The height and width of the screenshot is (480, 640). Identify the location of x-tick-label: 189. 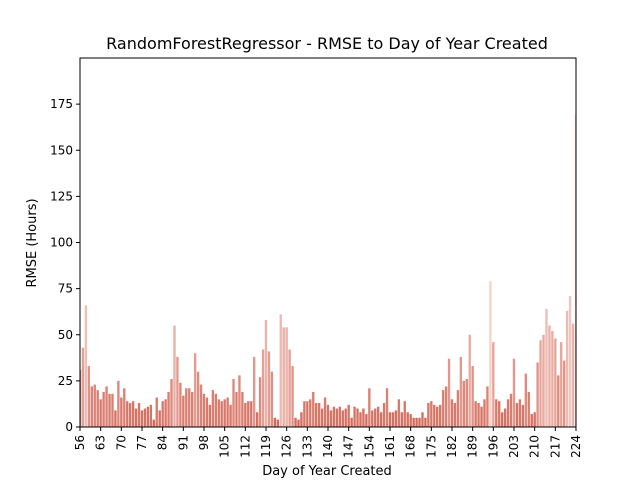
(473, 446).